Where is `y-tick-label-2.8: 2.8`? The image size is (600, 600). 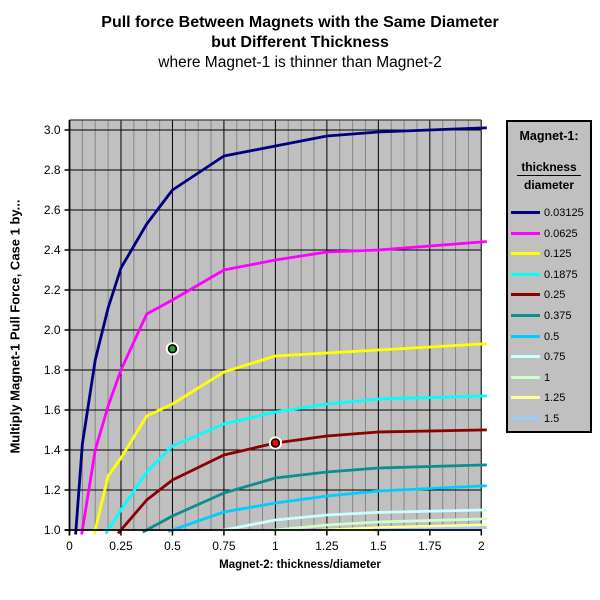
y-tick-label-2.8: 2.8 is located at coordinates (52, 170).